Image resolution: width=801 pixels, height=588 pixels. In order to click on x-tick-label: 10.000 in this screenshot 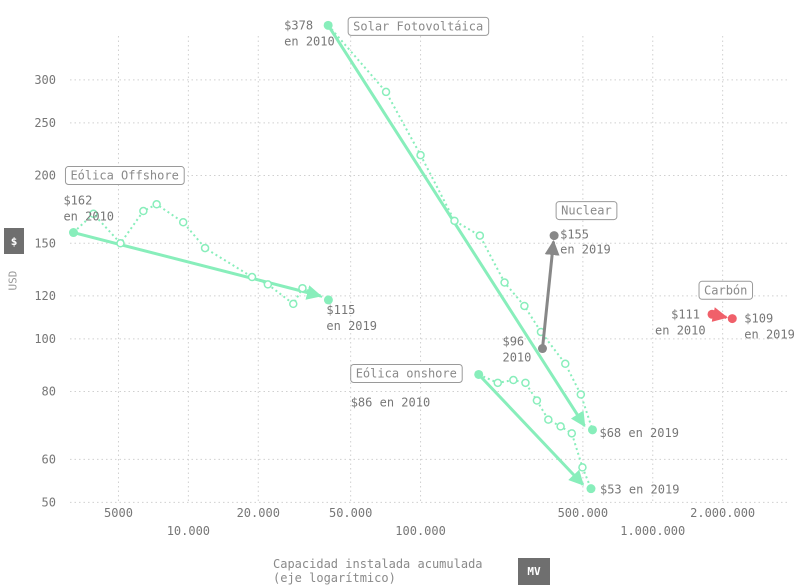, I will do `click(188, 531)`.